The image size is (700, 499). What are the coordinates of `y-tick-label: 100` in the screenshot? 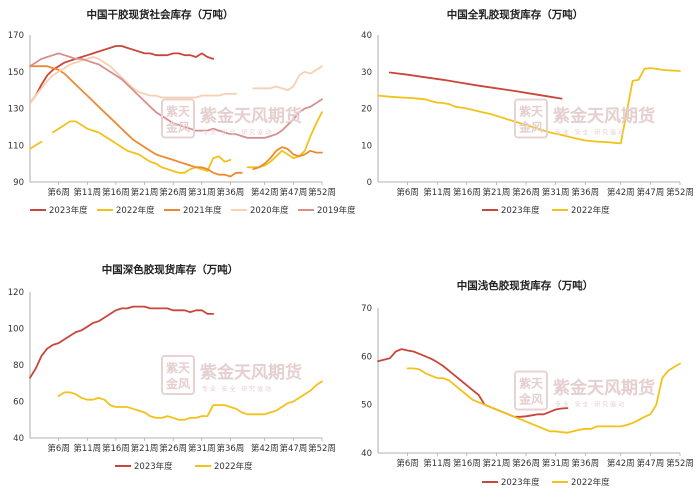 It's located at (16, 330).